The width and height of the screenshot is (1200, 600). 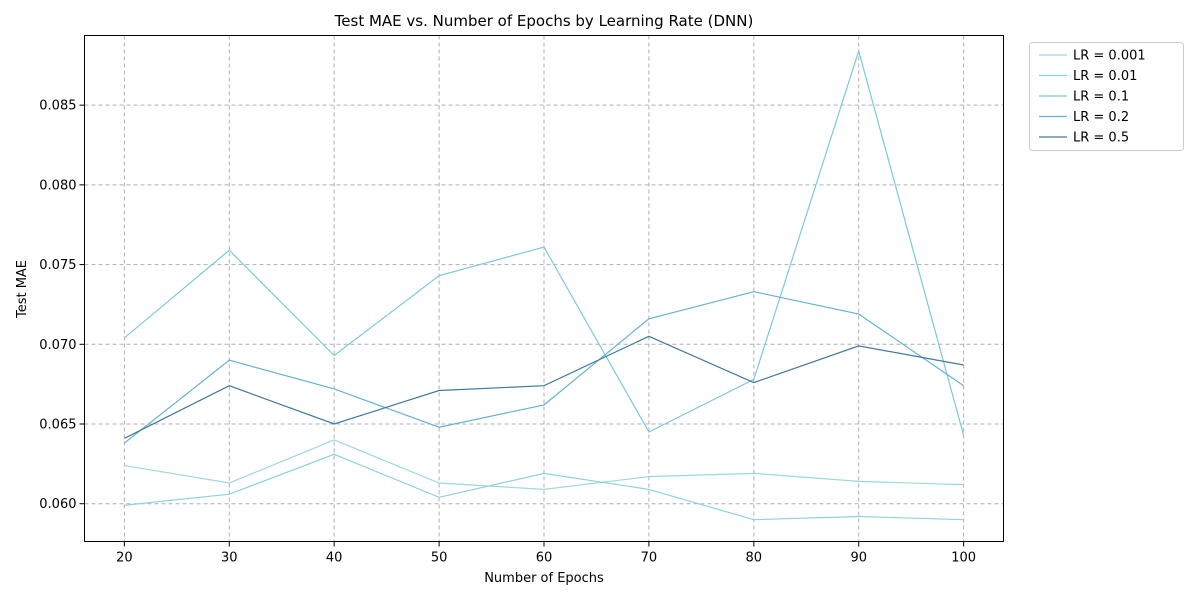 I want to click on x-axis-ticks: 20 30 40 50 60 70 80 90 100, so click(x=546, y=553).